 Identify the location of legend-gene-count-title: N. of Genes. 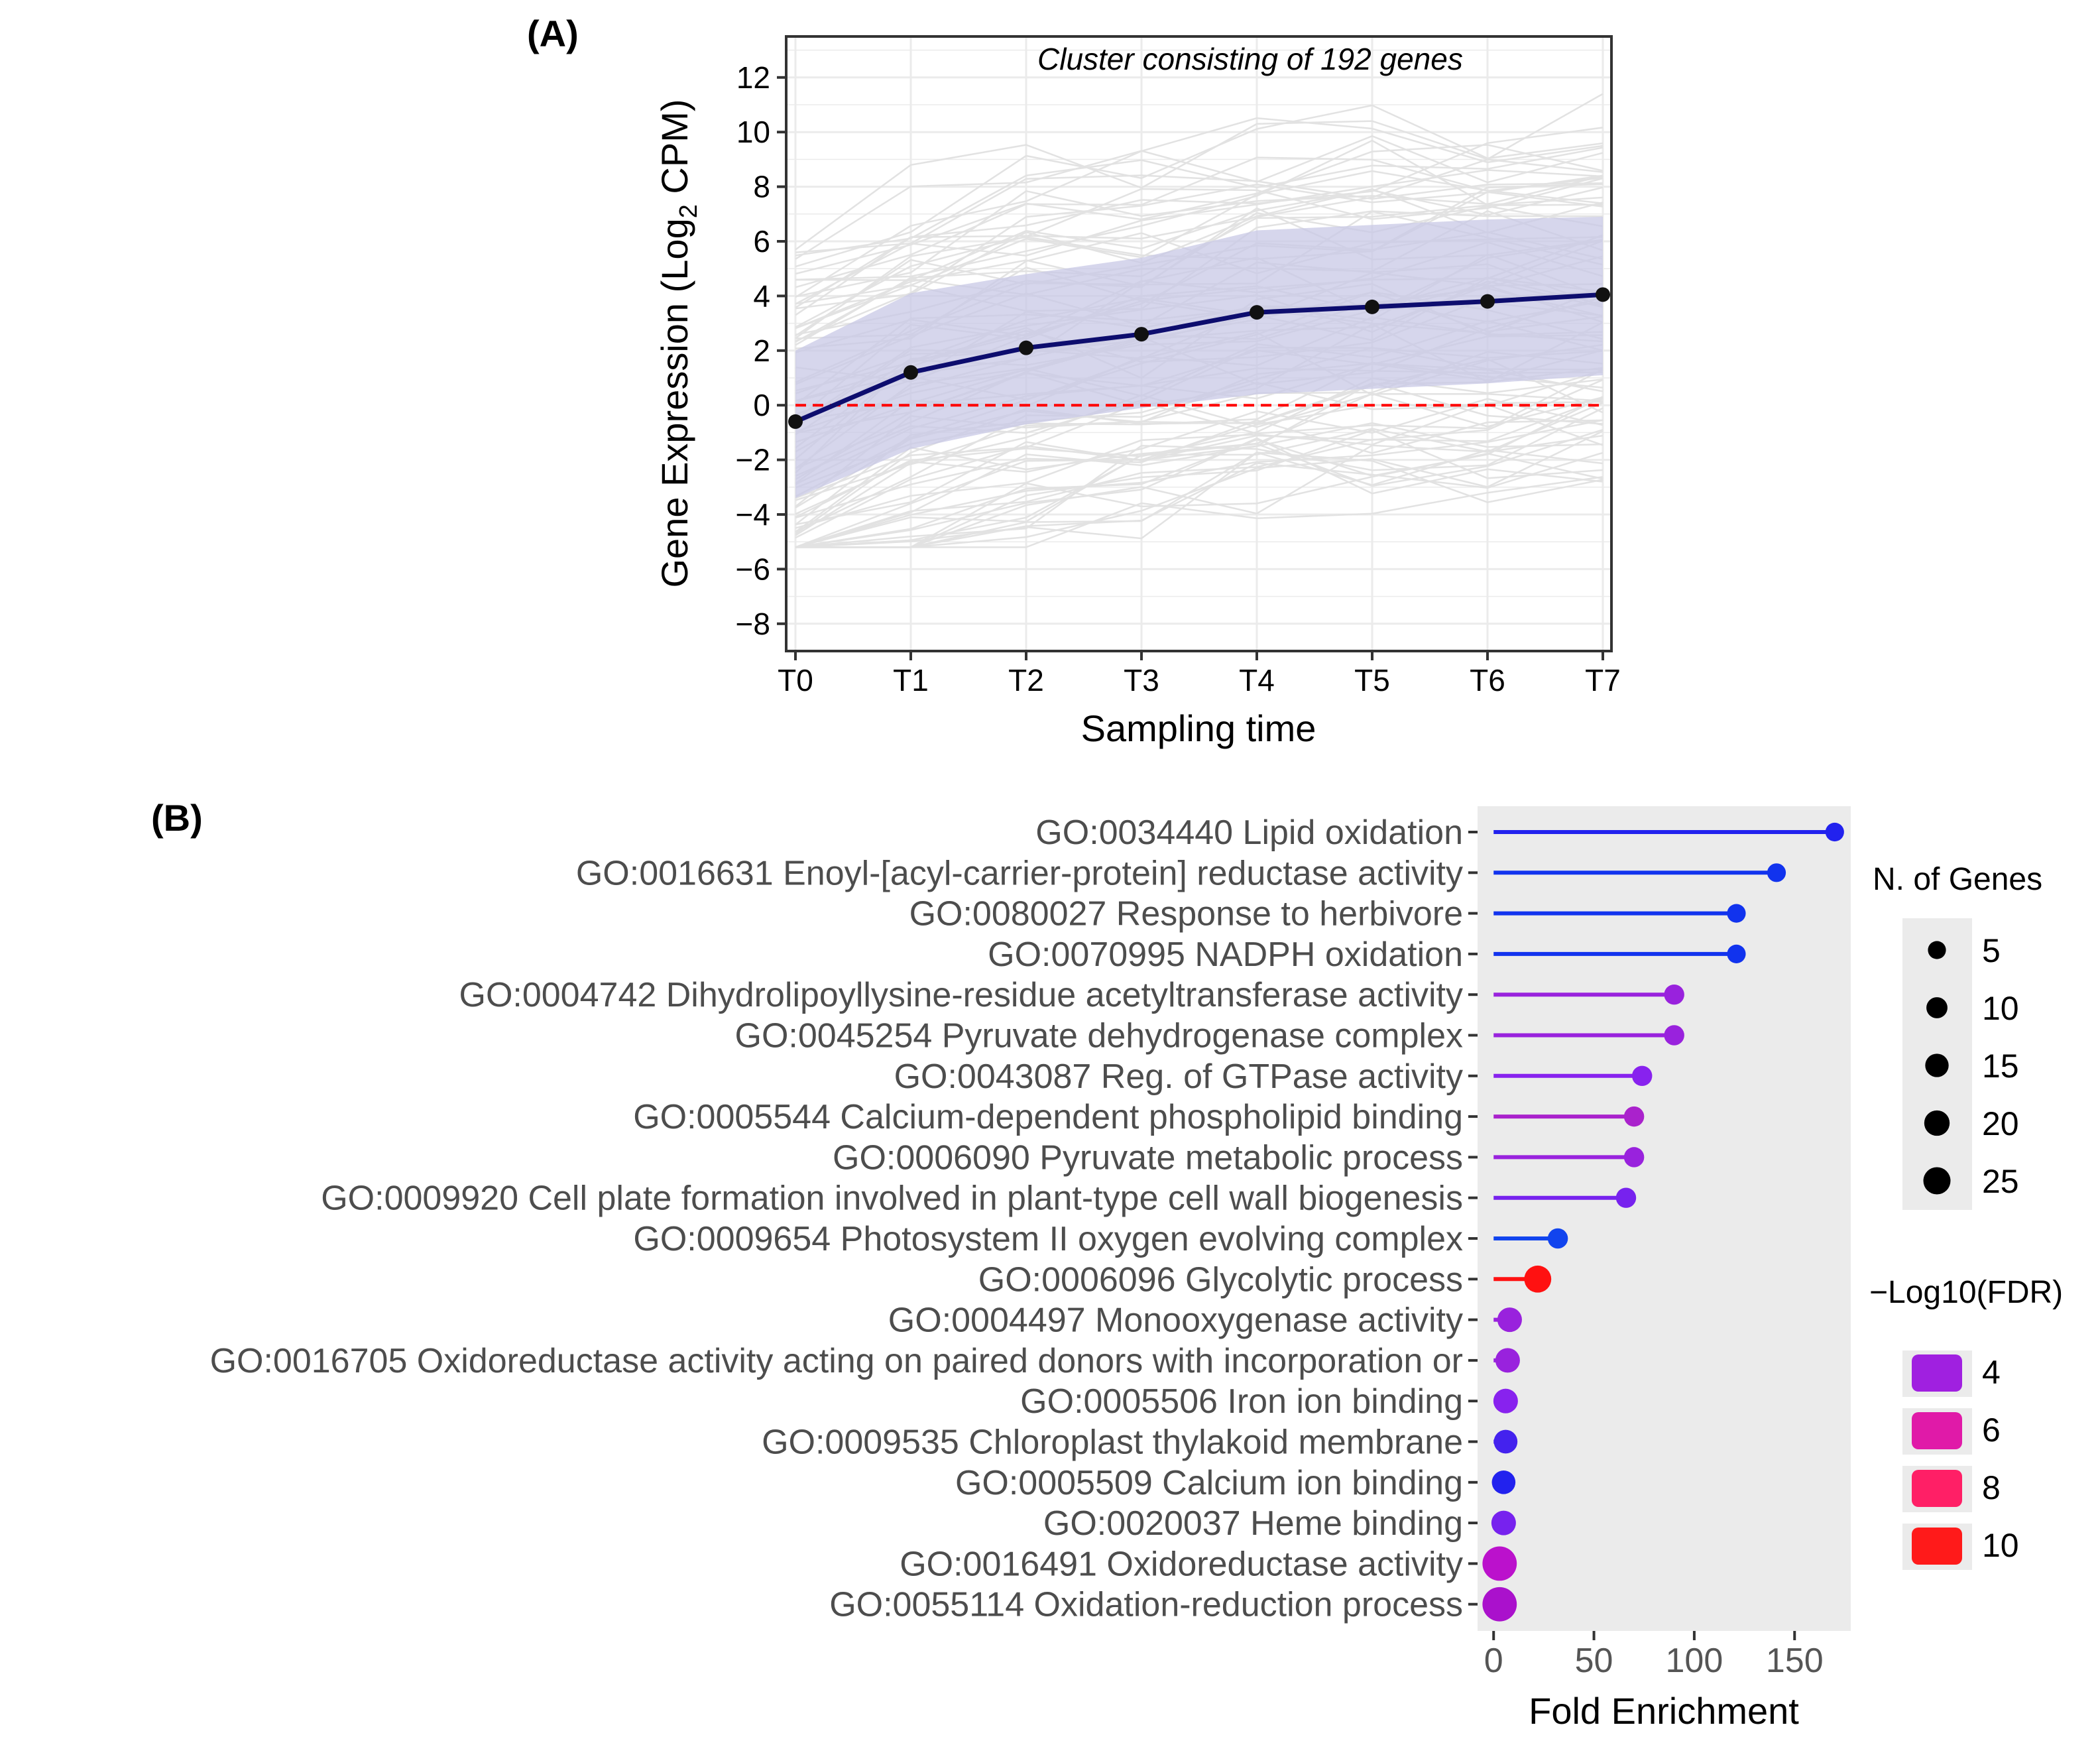
(1957, 880).